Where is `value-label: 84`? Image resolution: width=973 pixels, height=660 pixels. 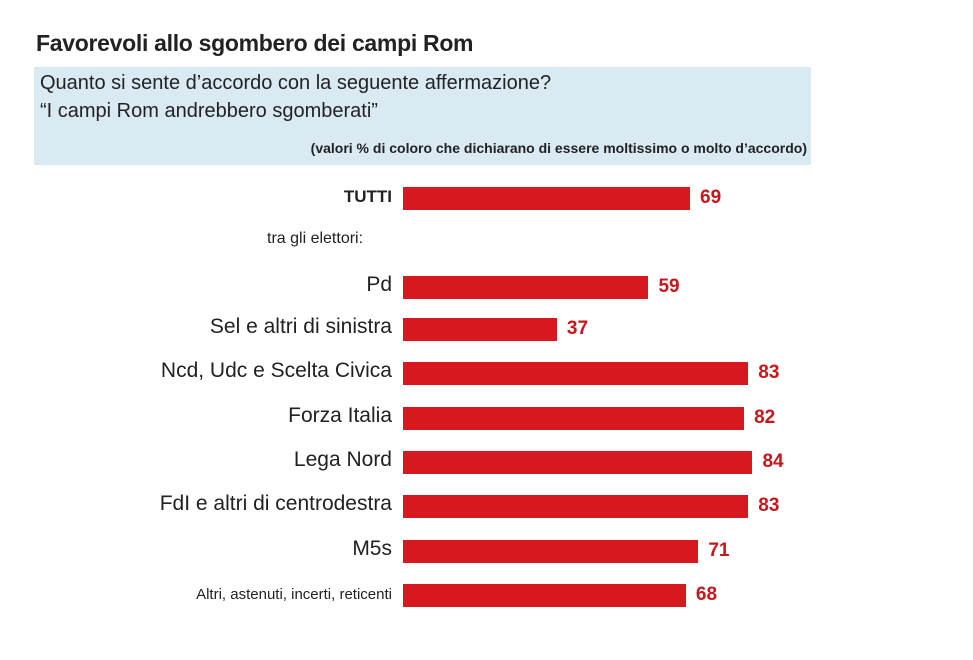
value-label: 84 is located at coordinates (773, 461).